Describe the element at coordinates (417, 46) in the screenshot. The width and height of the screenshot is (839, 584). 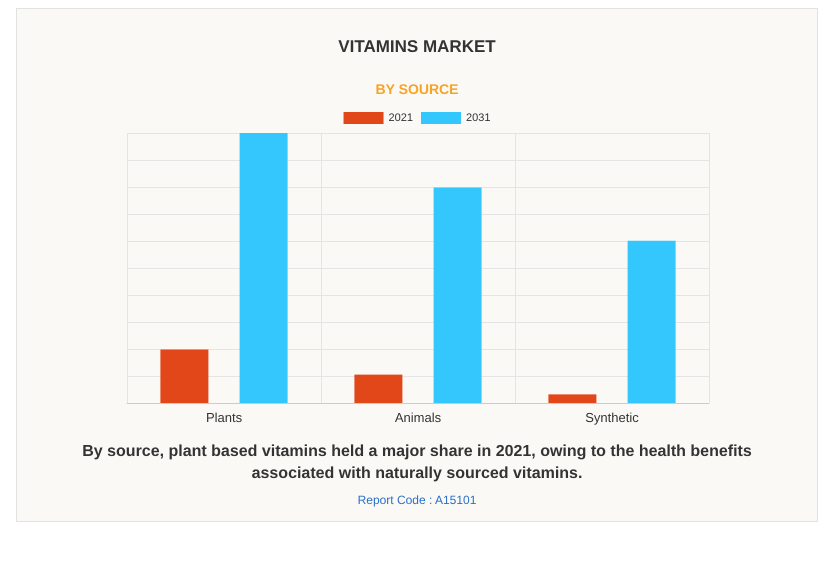
I see `chart-title: VITAMINS MARKET` at that location.